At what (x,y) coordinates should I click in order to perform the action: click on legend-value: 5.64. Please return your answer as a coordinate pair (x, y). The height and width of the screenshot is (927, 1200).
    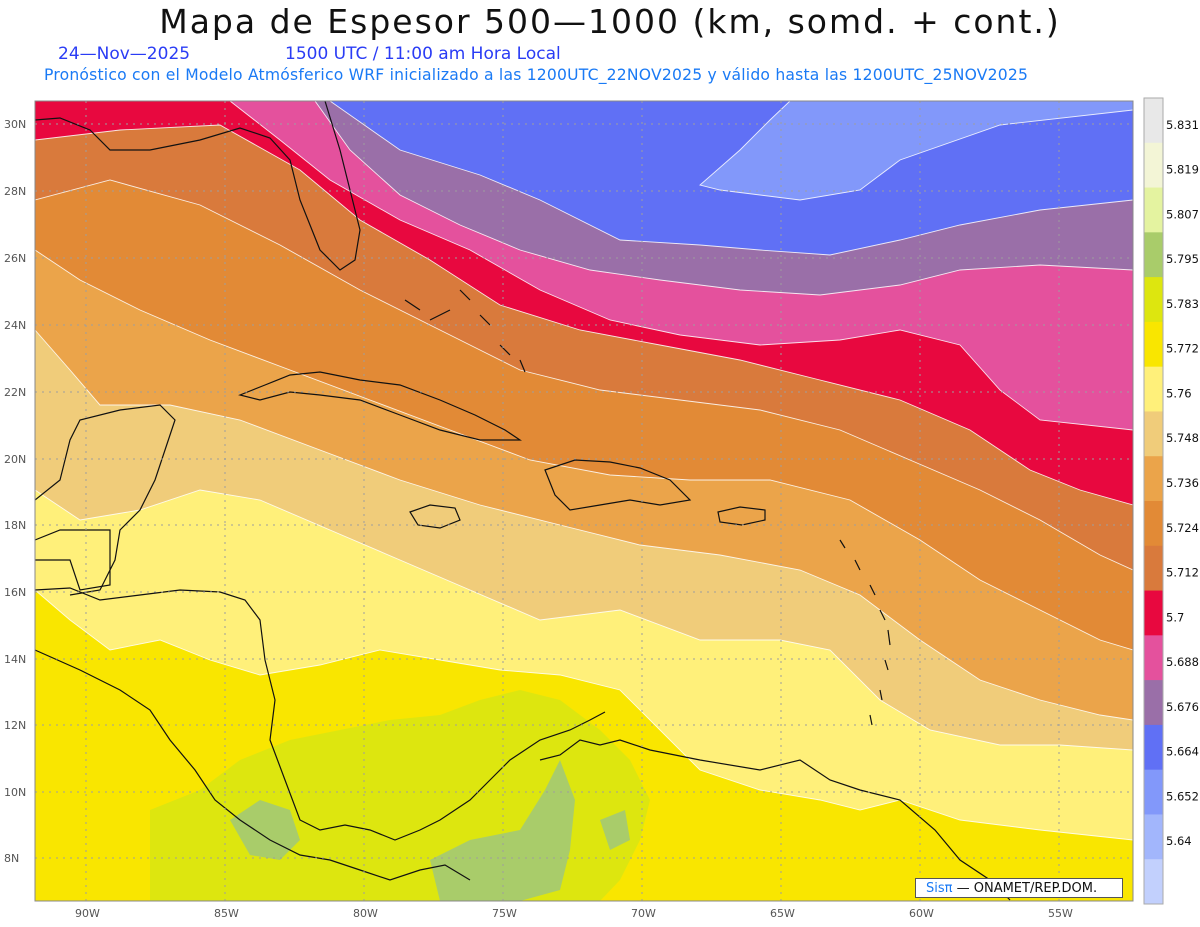
    Looking at the image, I should click on (1179, 841).